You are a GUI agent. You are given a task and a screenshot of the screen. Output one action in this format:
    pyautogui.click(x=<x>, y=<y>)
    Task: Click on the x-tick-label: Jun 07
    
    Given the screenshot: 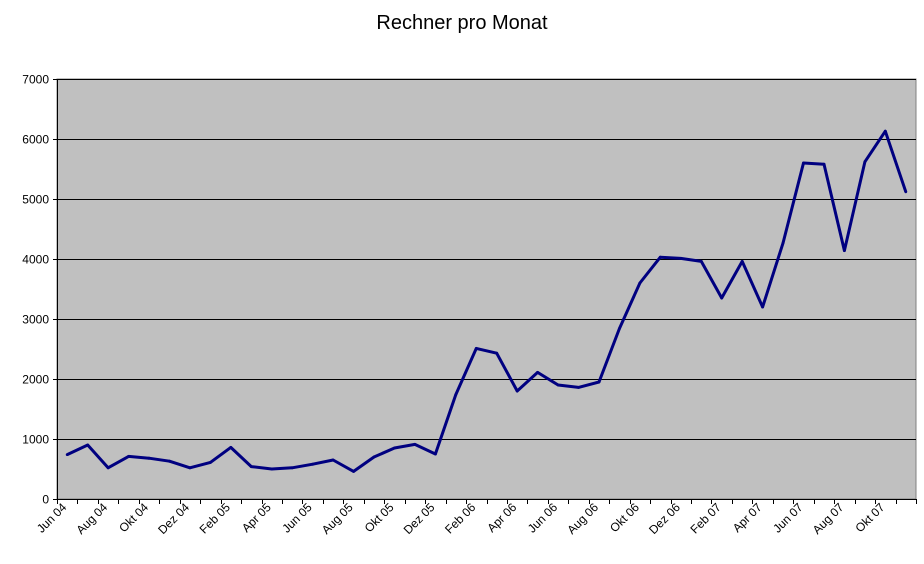 What is the action you would take?
    pyautogui.click(x=788, y=518)
    